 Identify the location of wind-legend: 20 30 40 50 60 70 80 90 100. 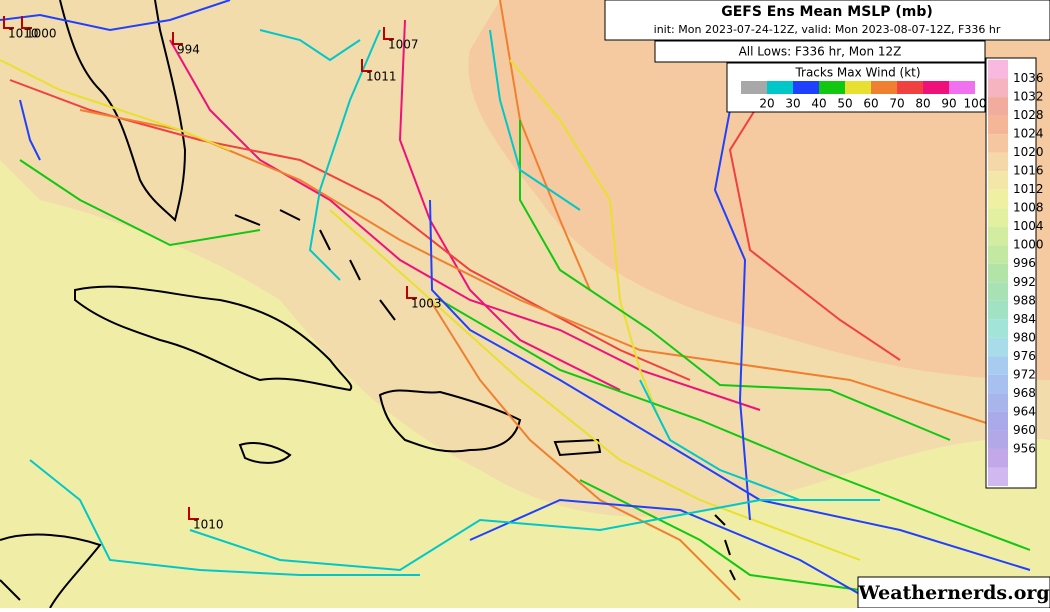
(863, 96).